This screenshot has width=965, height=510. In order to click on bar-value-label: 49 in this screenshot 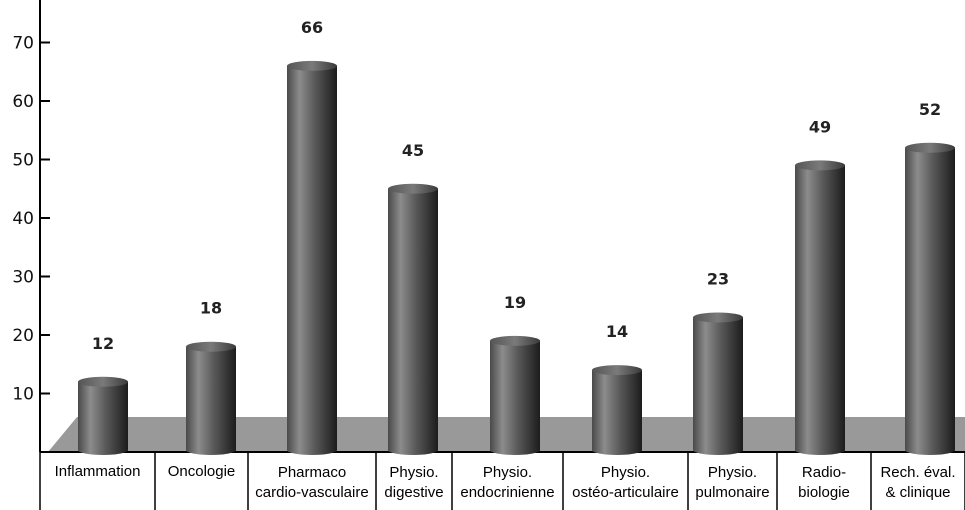, I will do `click(820, 126)`.